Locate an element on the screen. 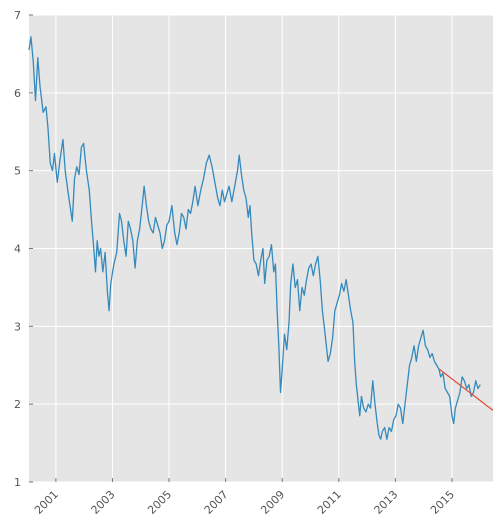 The image size is (503, 530). x-tick-label: 2003 is located at coordinates (103, 502).